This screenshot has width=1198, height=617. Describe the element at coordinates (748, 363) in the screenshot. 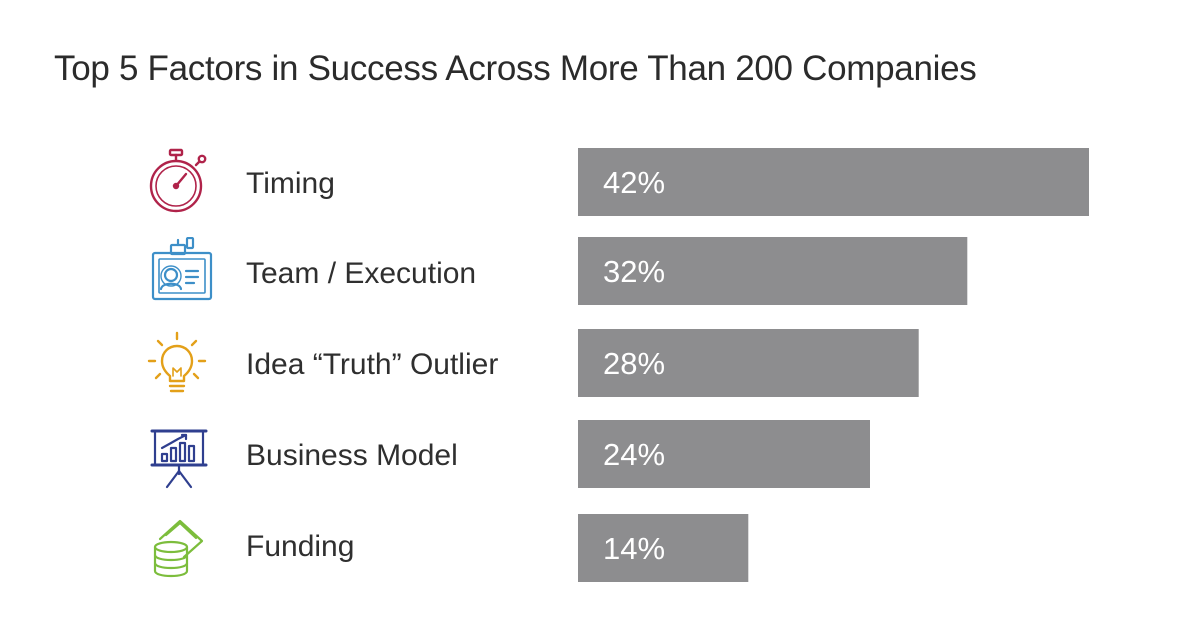

I see `bar-idea-truth-outlier` at that location.